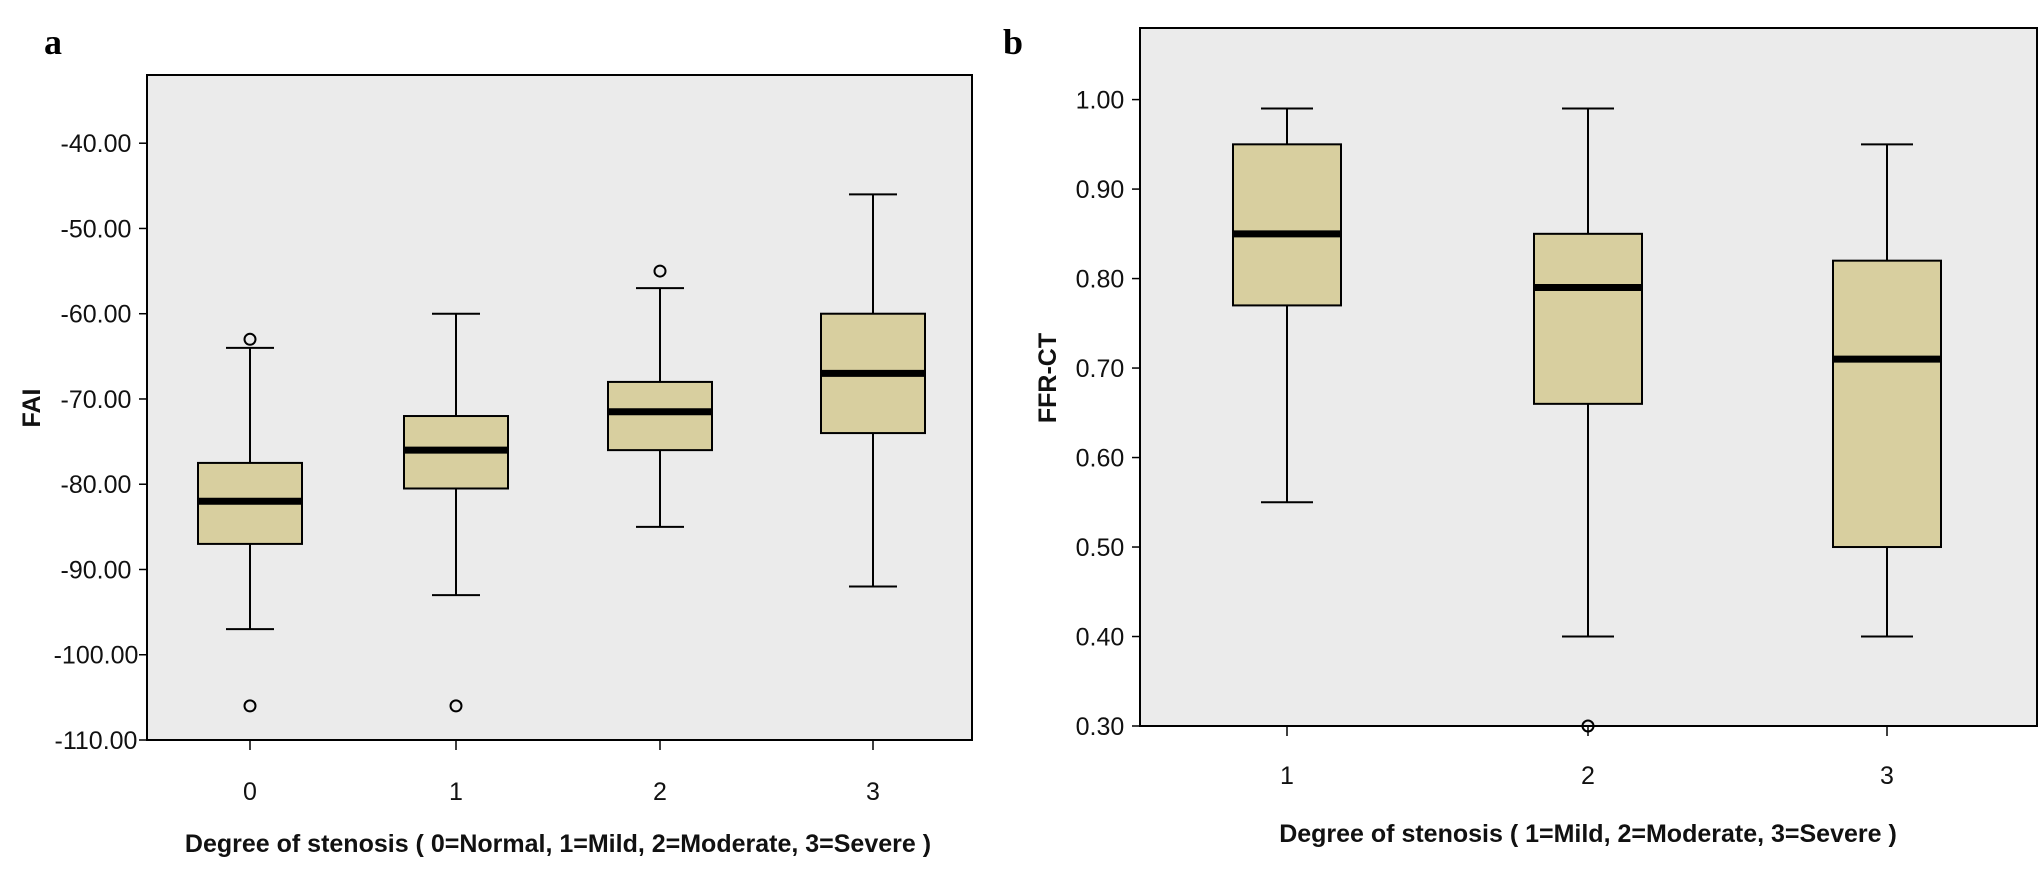  Describe the element at coordinates (96, 741) in the screenshot. I see `y-tick-label: -110.00` at that location.